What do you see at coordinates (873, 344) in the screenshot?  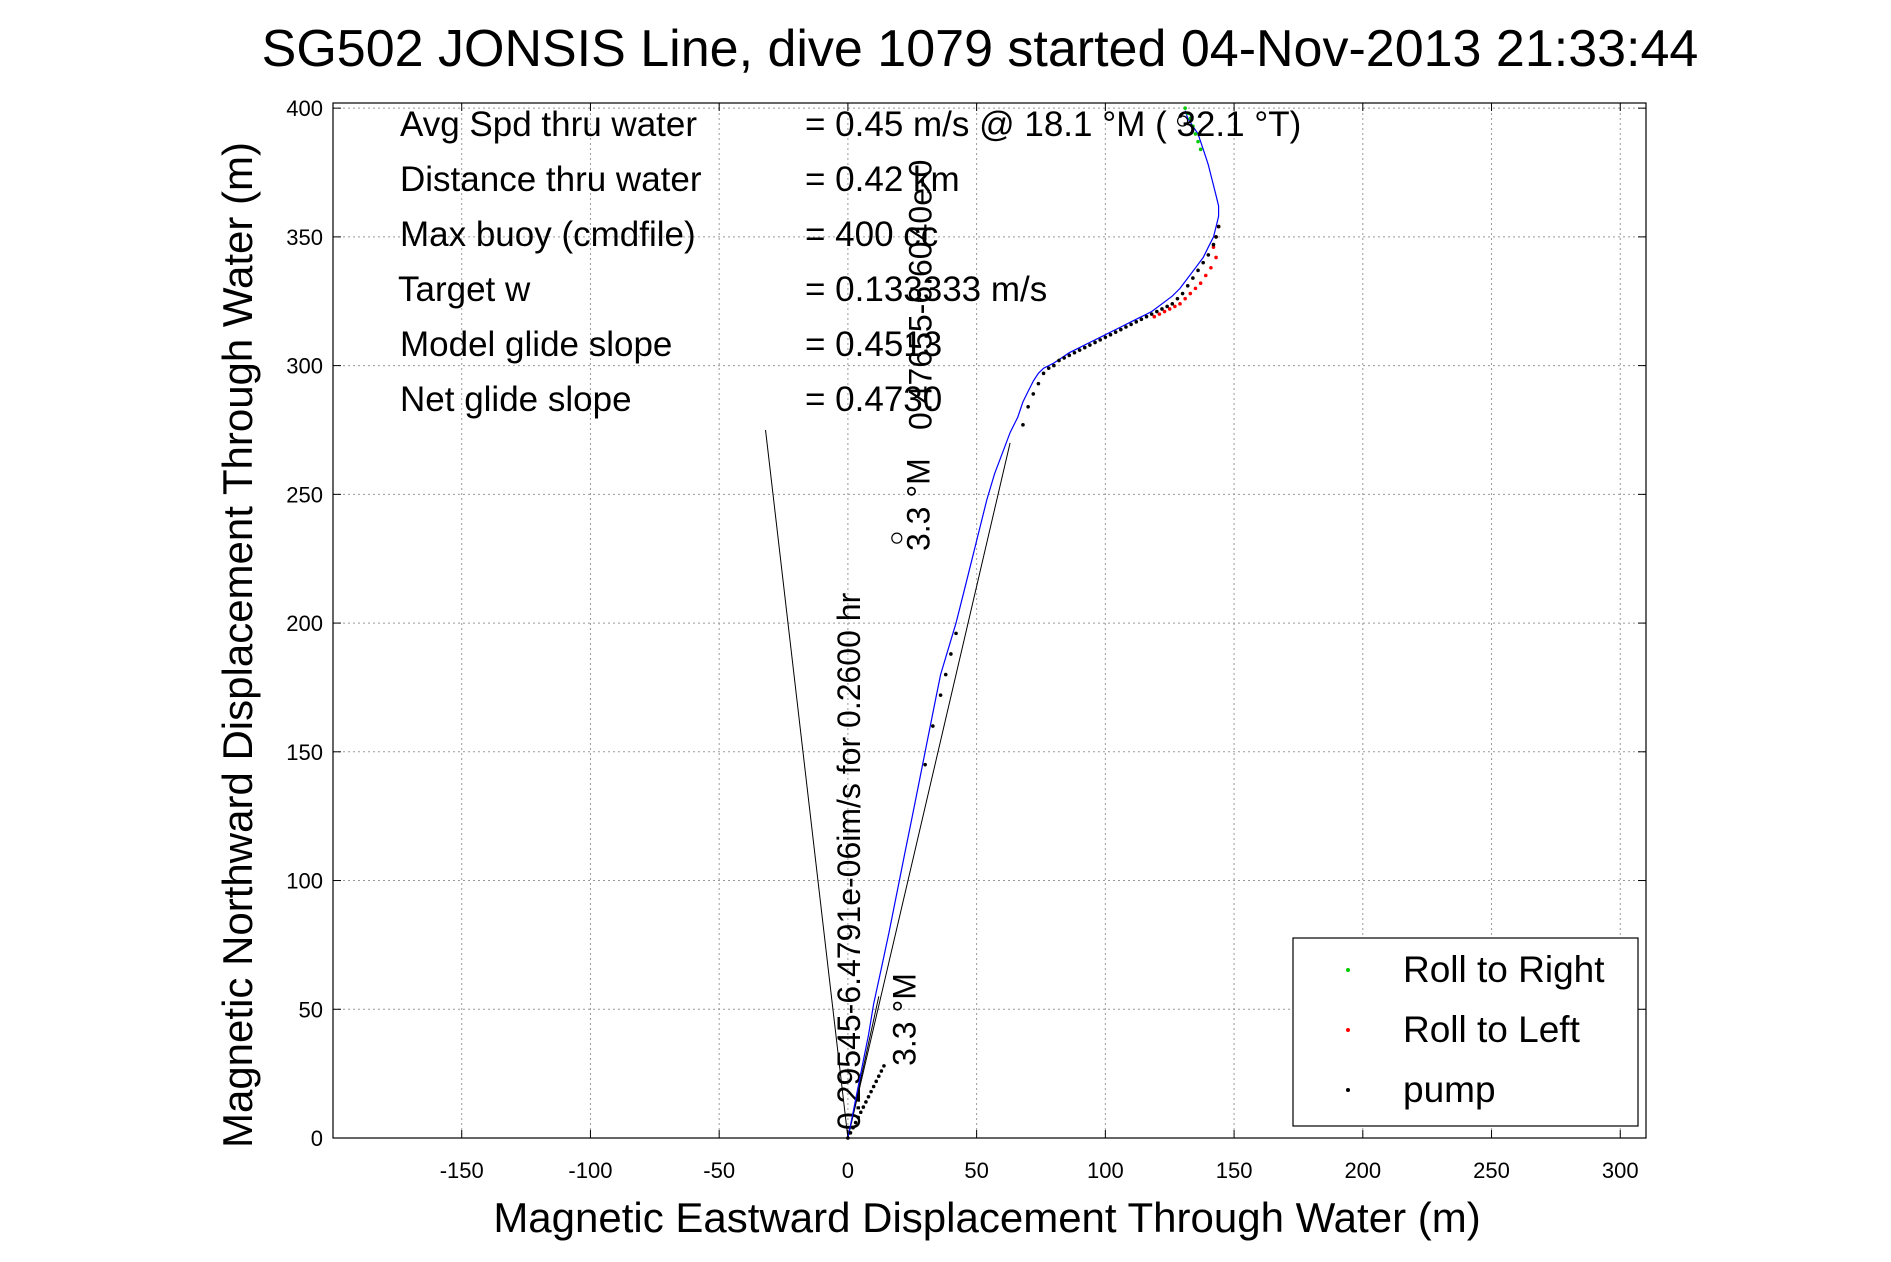 I see `summary-value: = 0.4513` at bounding box center [873, 344].